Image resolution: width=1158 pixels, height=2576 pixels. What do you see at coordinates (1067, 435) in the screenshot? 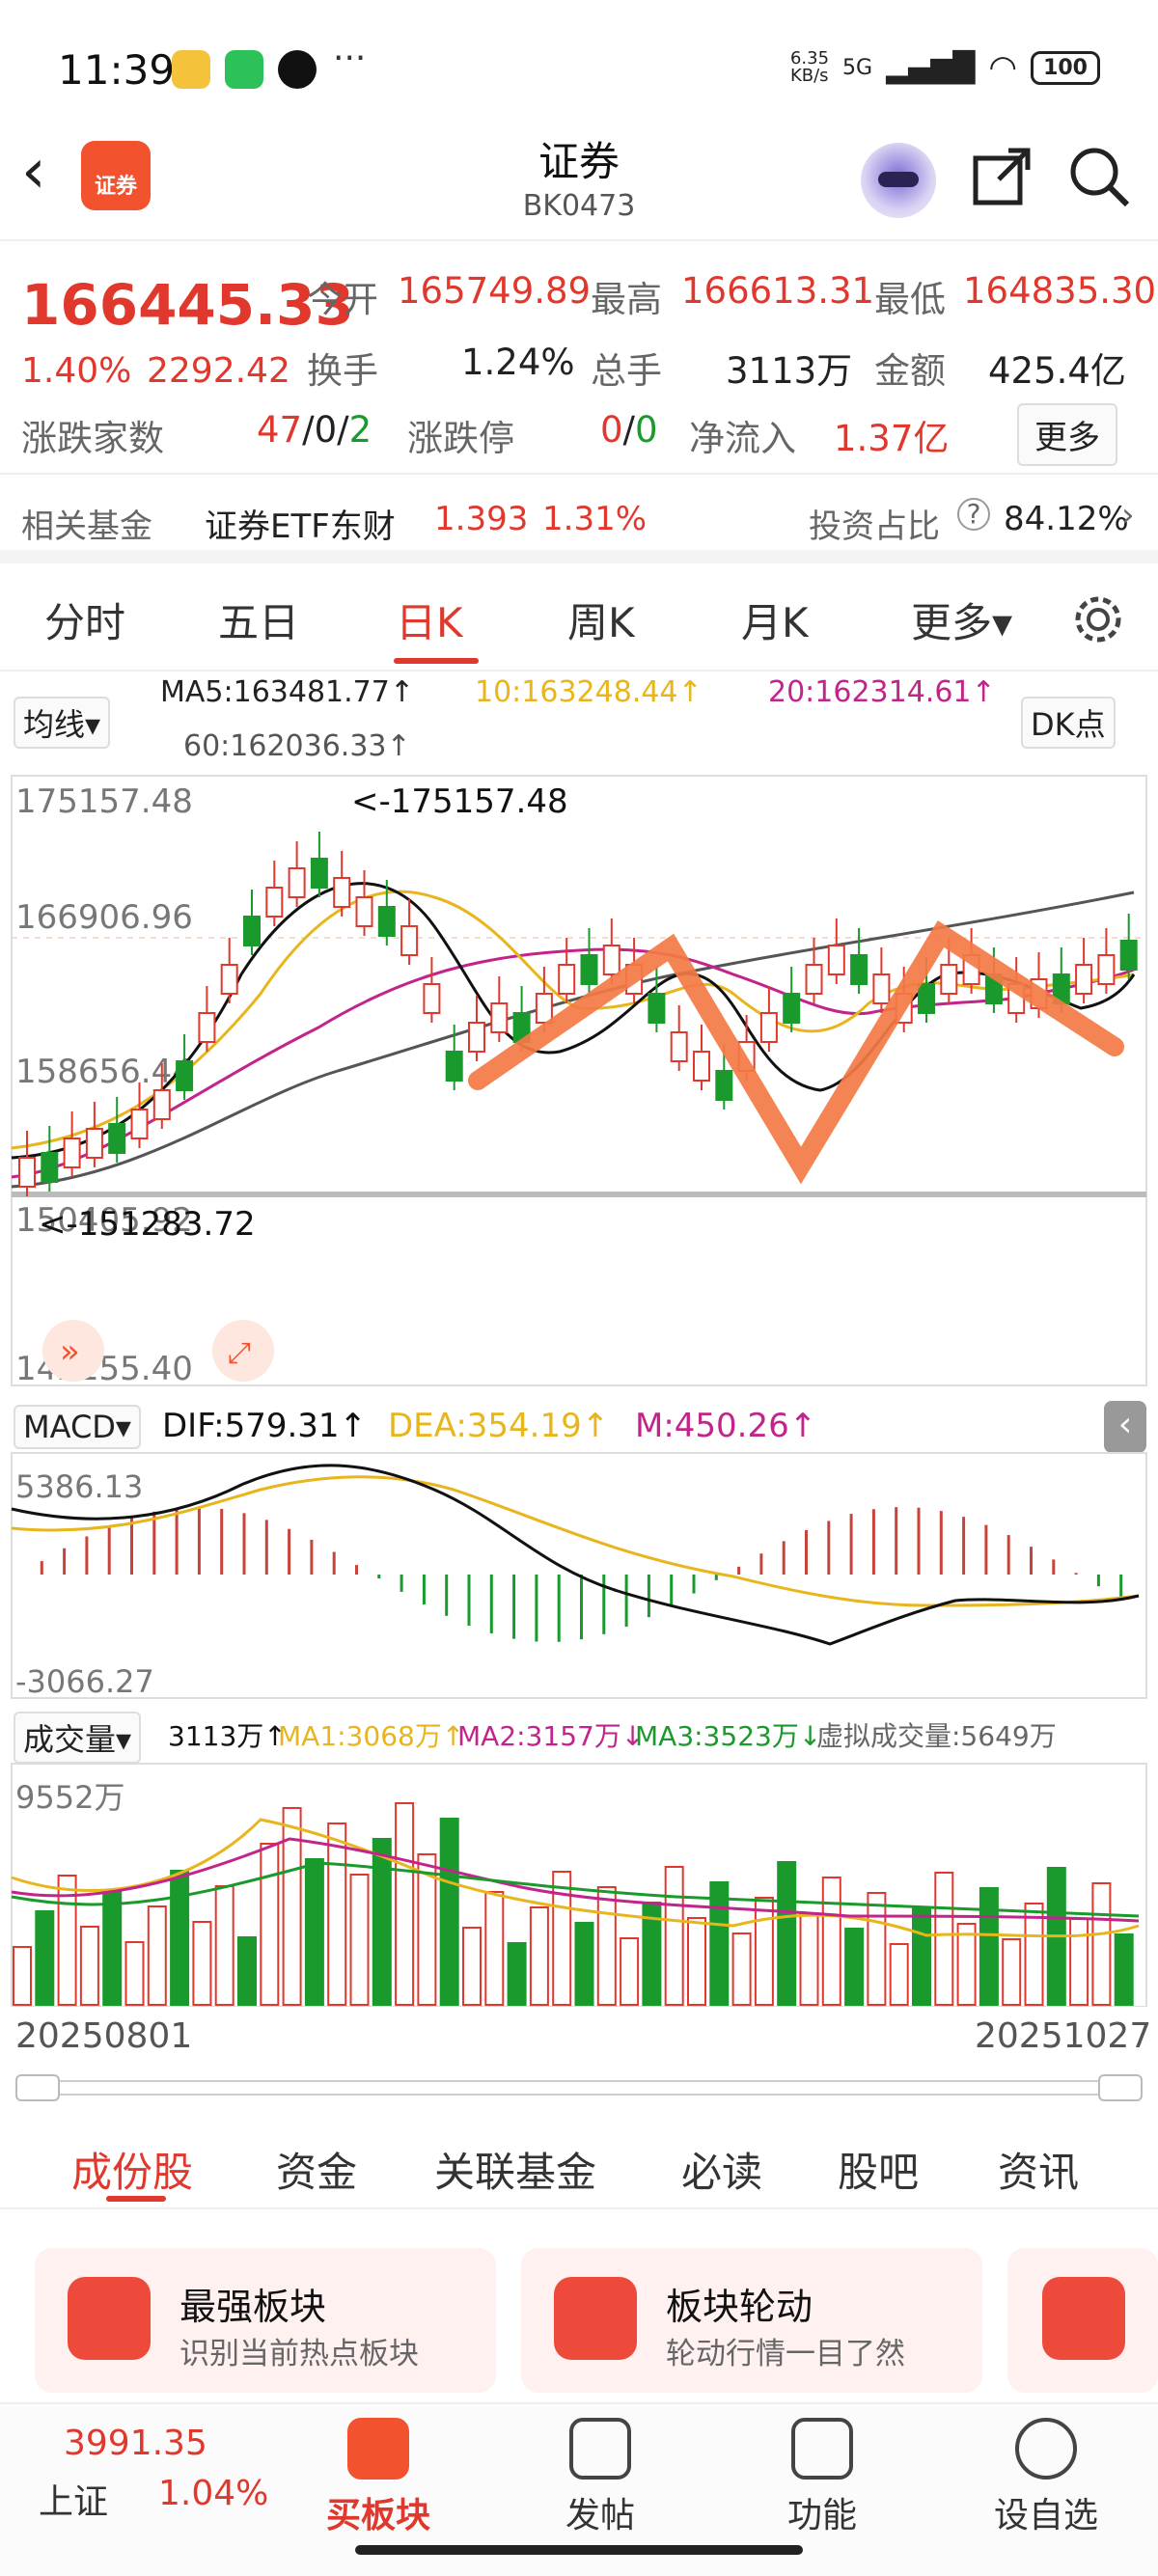
I see `more-button: 更多` at bounding box center [1067, 435].